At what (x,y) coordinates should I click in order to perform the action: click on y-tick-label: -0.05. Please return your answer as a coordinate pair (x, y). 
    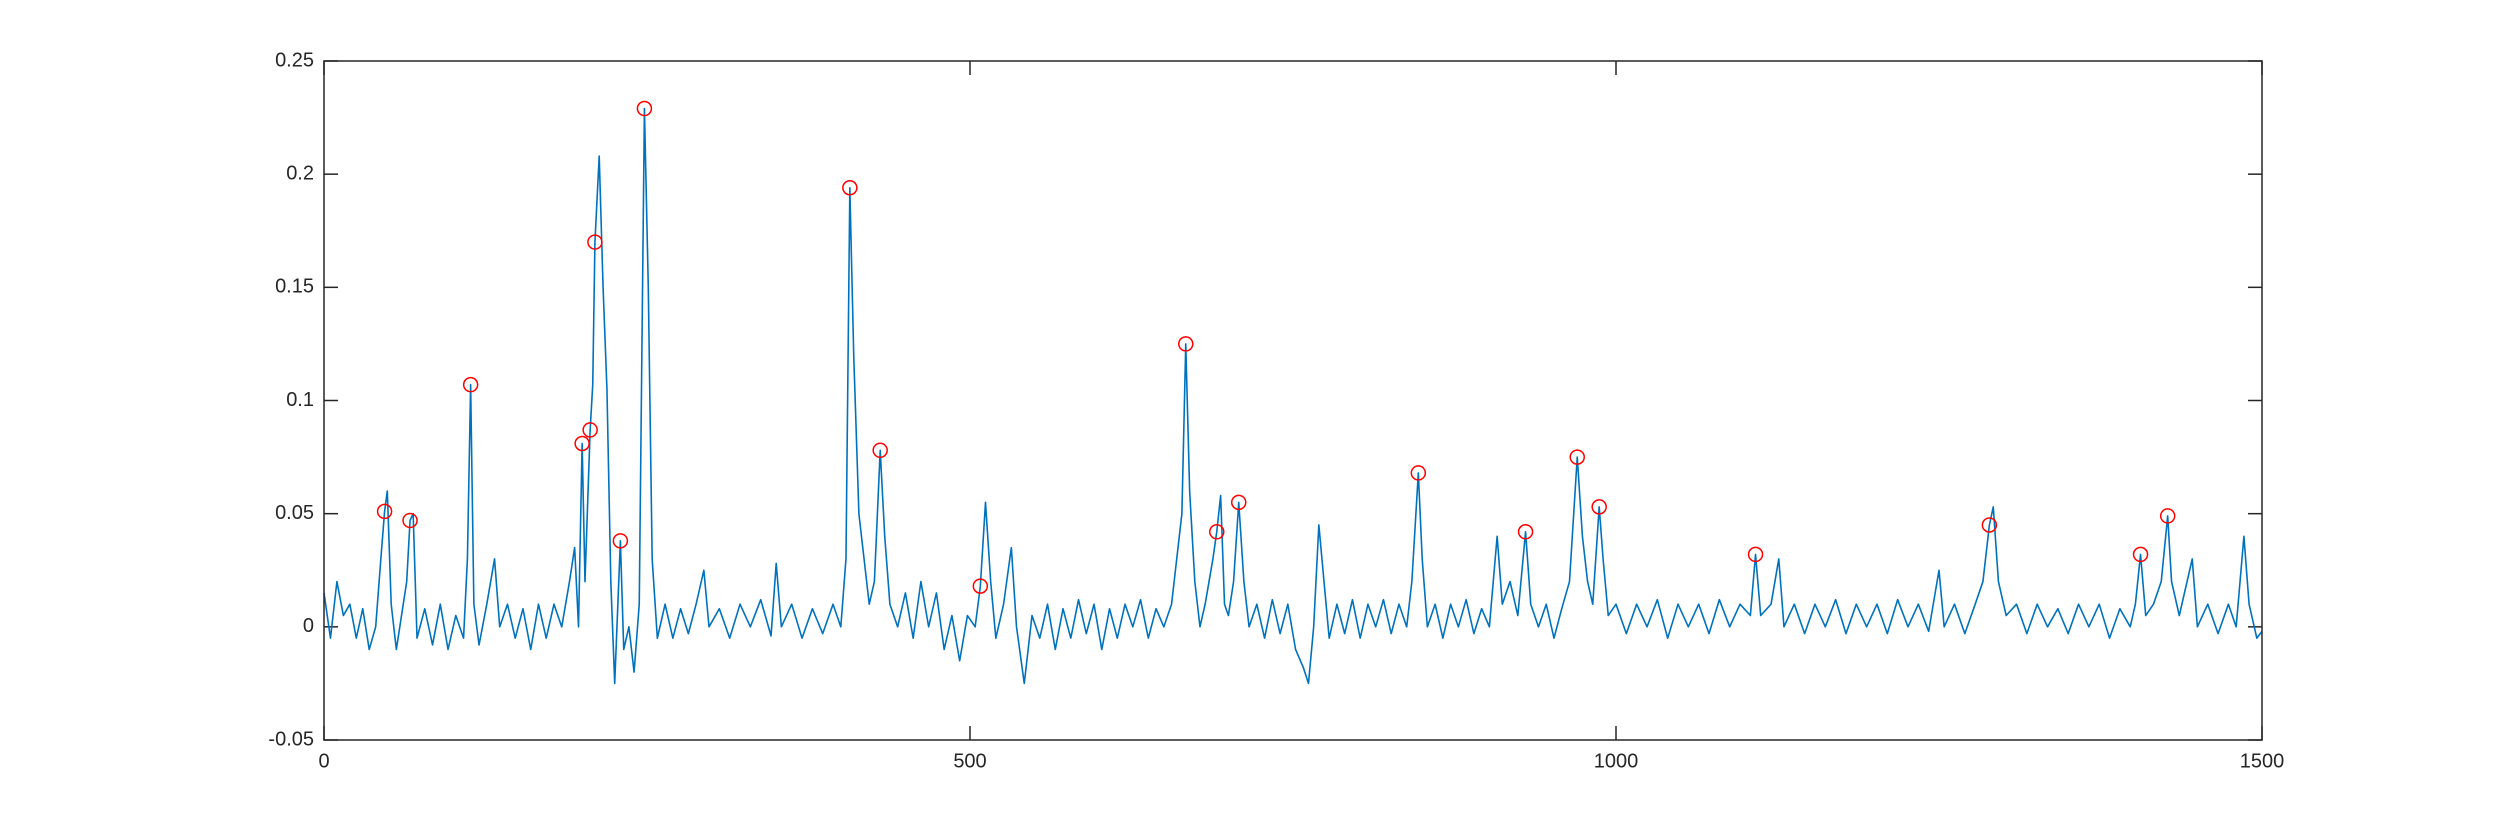
    Looking at the image, I should click on (291, 739).